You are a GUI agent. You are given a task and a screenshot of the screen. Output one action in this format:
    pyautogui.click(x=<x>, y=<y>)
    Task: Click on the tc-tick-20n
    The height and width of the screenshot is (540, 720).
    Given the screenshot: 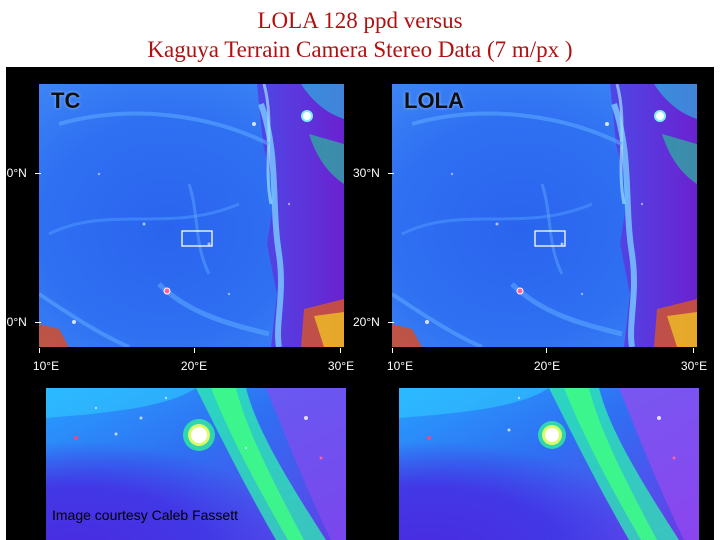 What is the action you would take?
    pyautogui.click(x=38, y=322)
    